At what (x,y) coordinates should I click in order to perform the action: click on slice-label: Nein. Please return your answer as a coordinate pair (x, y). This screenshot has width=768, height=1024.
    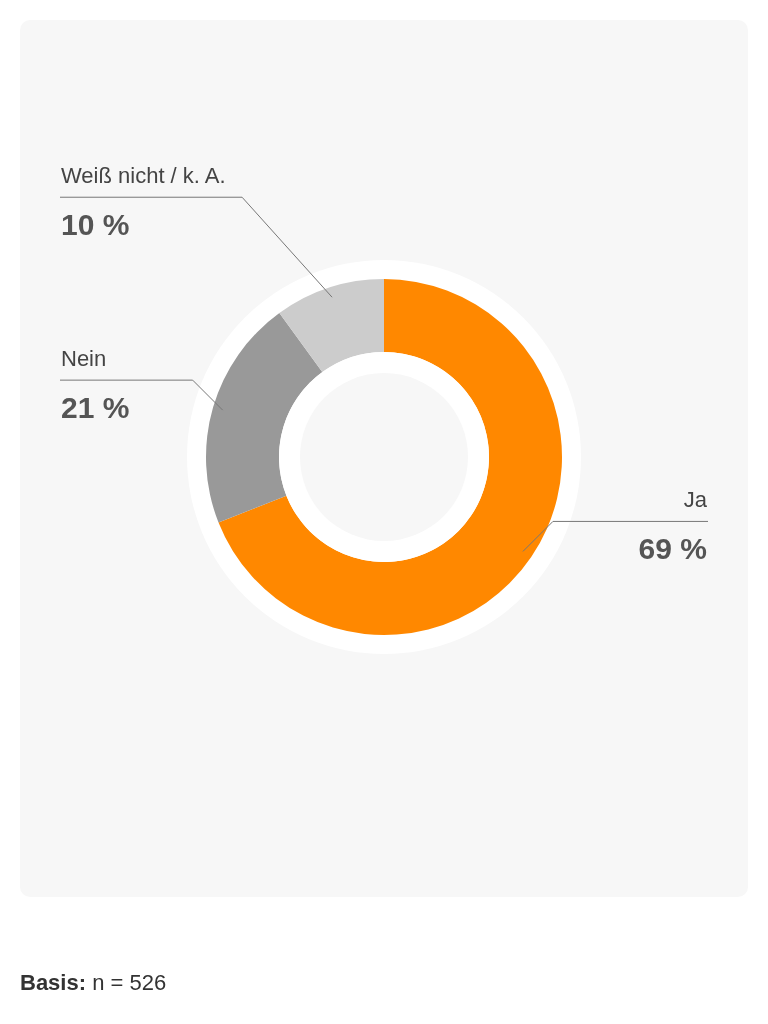
    Looking at the image, I should click on (84, 359).